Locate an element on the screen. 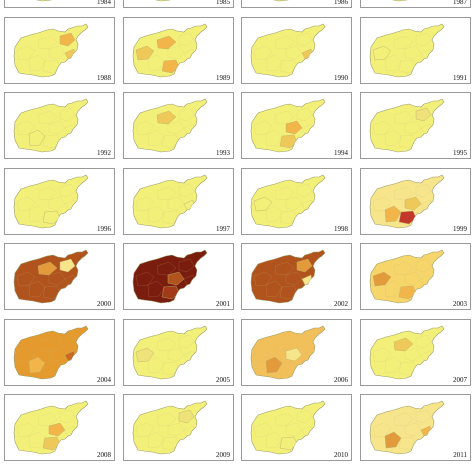 The height and width of the screenshot is (474, 474). year-map-panel-1984: 1984 is located at coordinates (59, 4).